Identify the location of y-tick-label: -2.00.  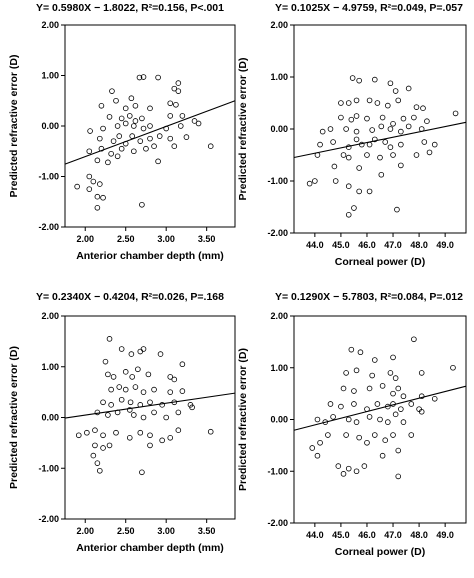
(48, 519).